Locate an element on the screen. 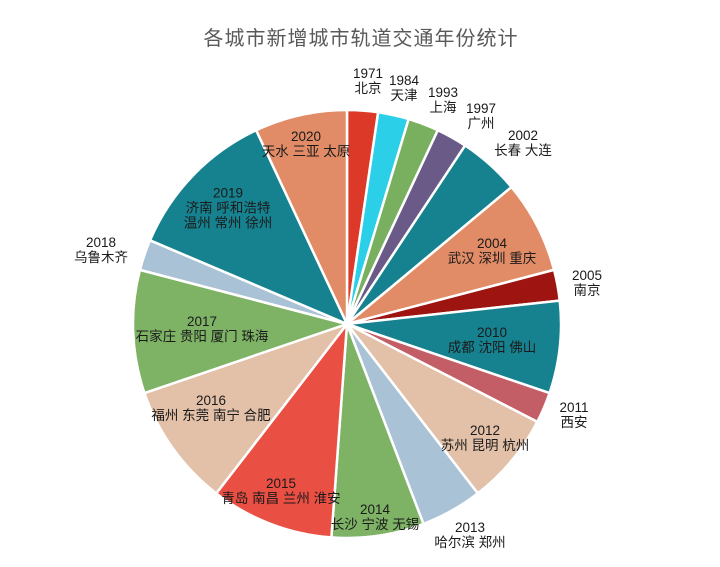 The width and height of the screenshot is (720, 567). chart-title: 各城市新增城市轨道交通年份统计 is located at coordinates (361, 39).